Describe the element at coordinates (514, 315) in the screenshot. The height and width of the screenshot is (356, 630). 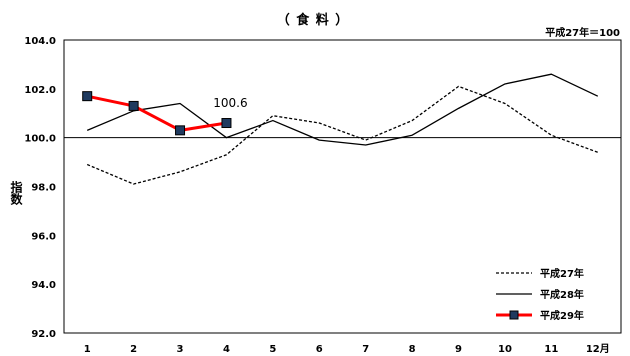
I see `legend-marker` at that location.